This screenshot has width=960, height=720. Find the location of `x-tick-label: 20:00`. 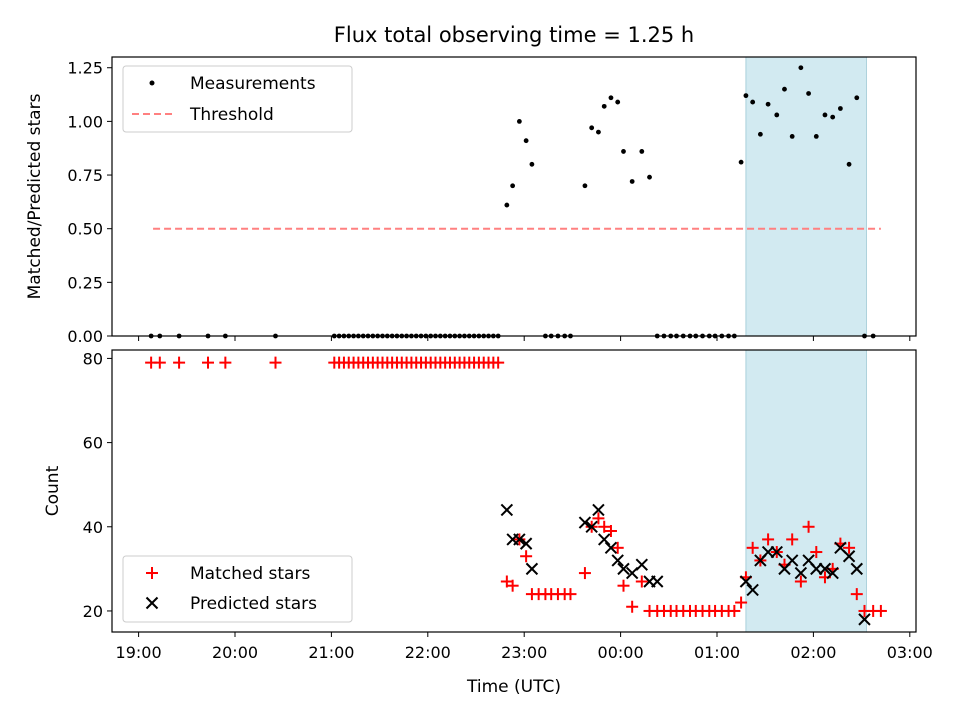

x-tick-label: 20:00 is located at coordinates (235, 652).